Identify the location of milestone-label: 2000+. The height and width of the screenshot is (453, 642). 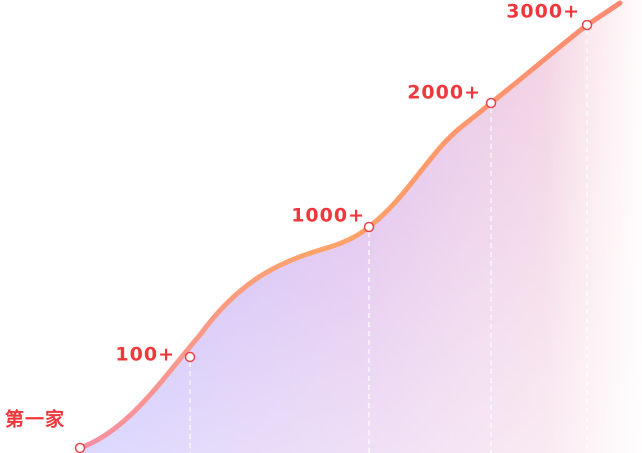
(444, 93).